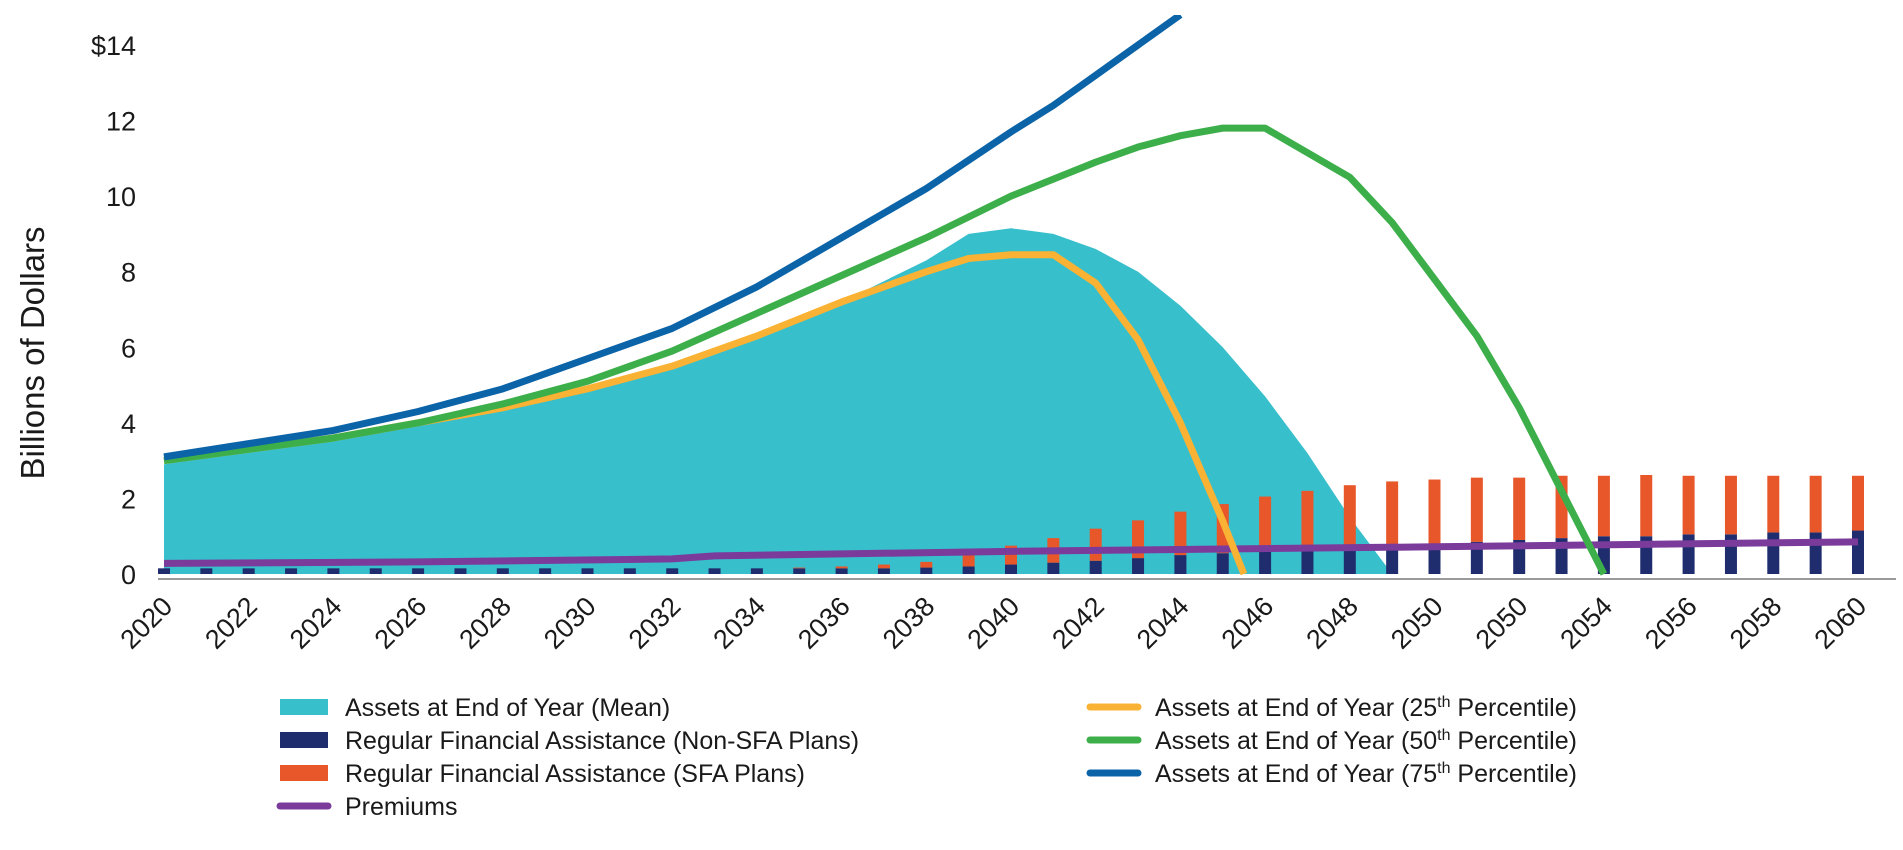 The image size is (1903, 850). What do you see at coordinates (401, 807) in the screenshot?
I see `legend-label-premiums: Premiums` at bounding box center [401, 807].